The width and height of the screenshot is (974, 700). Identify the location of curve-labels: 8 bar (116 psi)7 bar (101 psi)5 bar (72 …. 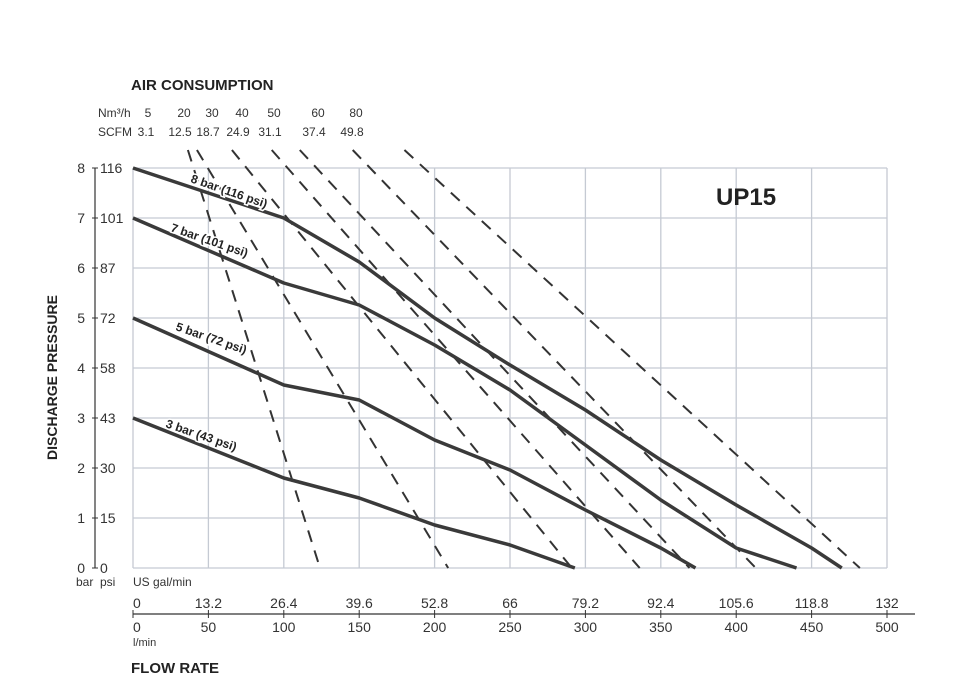
(217, 312).